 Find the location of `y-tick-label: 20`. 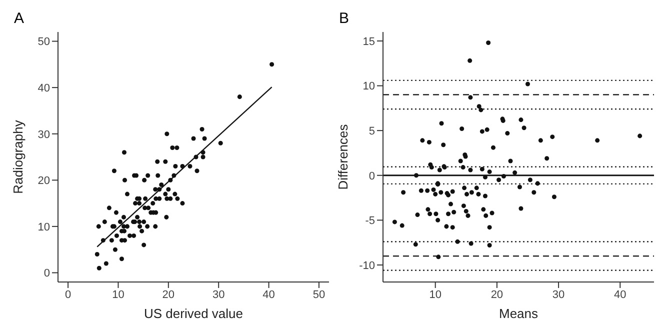

y-tick-label: 20 is located at coordinates (44, 181).